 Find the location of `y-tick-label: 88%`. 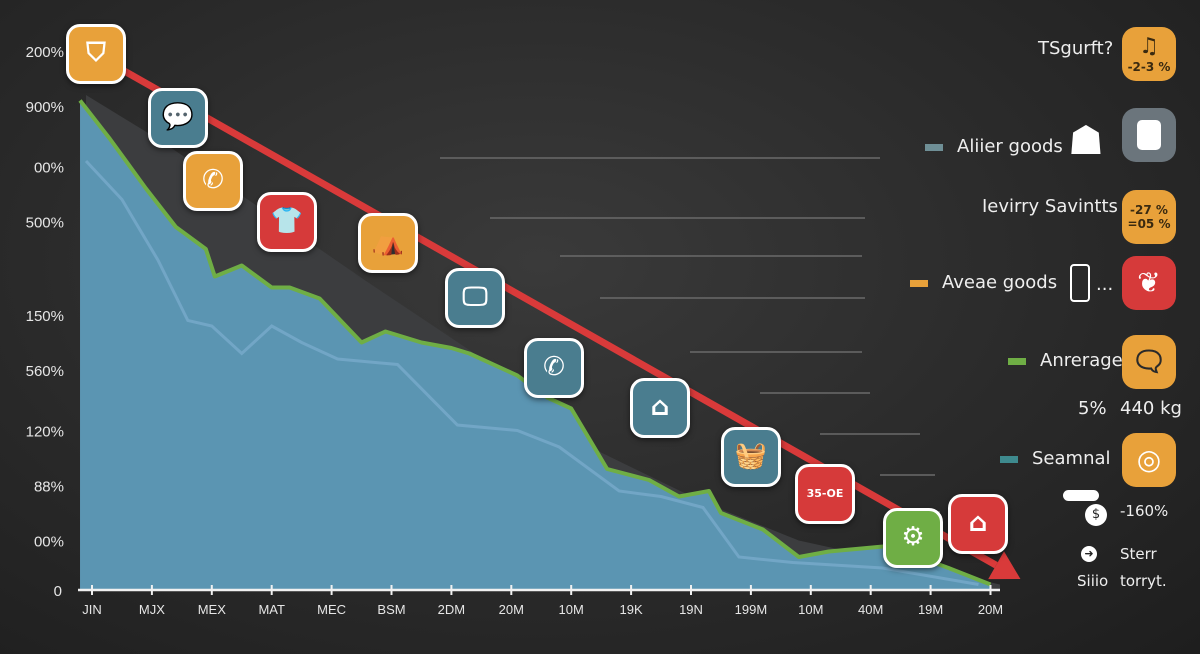

y-tick-label: 88% is located at coordinates (49, 487).